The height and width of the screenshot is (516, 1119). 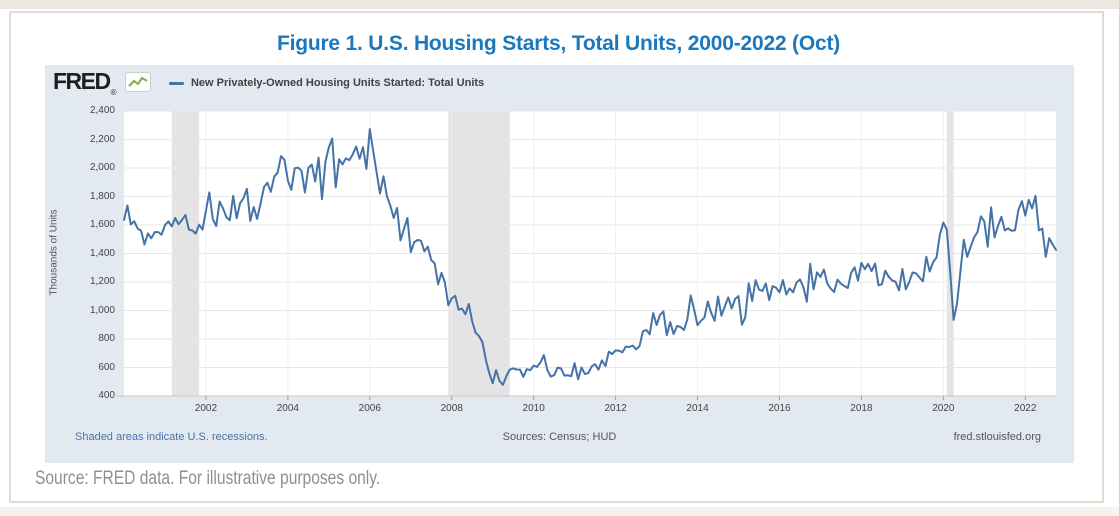 What do you see at coordinates (102, 224) in the screenshot?
I see `y-tick-label: 1,600` at bounding box center [102, 224].